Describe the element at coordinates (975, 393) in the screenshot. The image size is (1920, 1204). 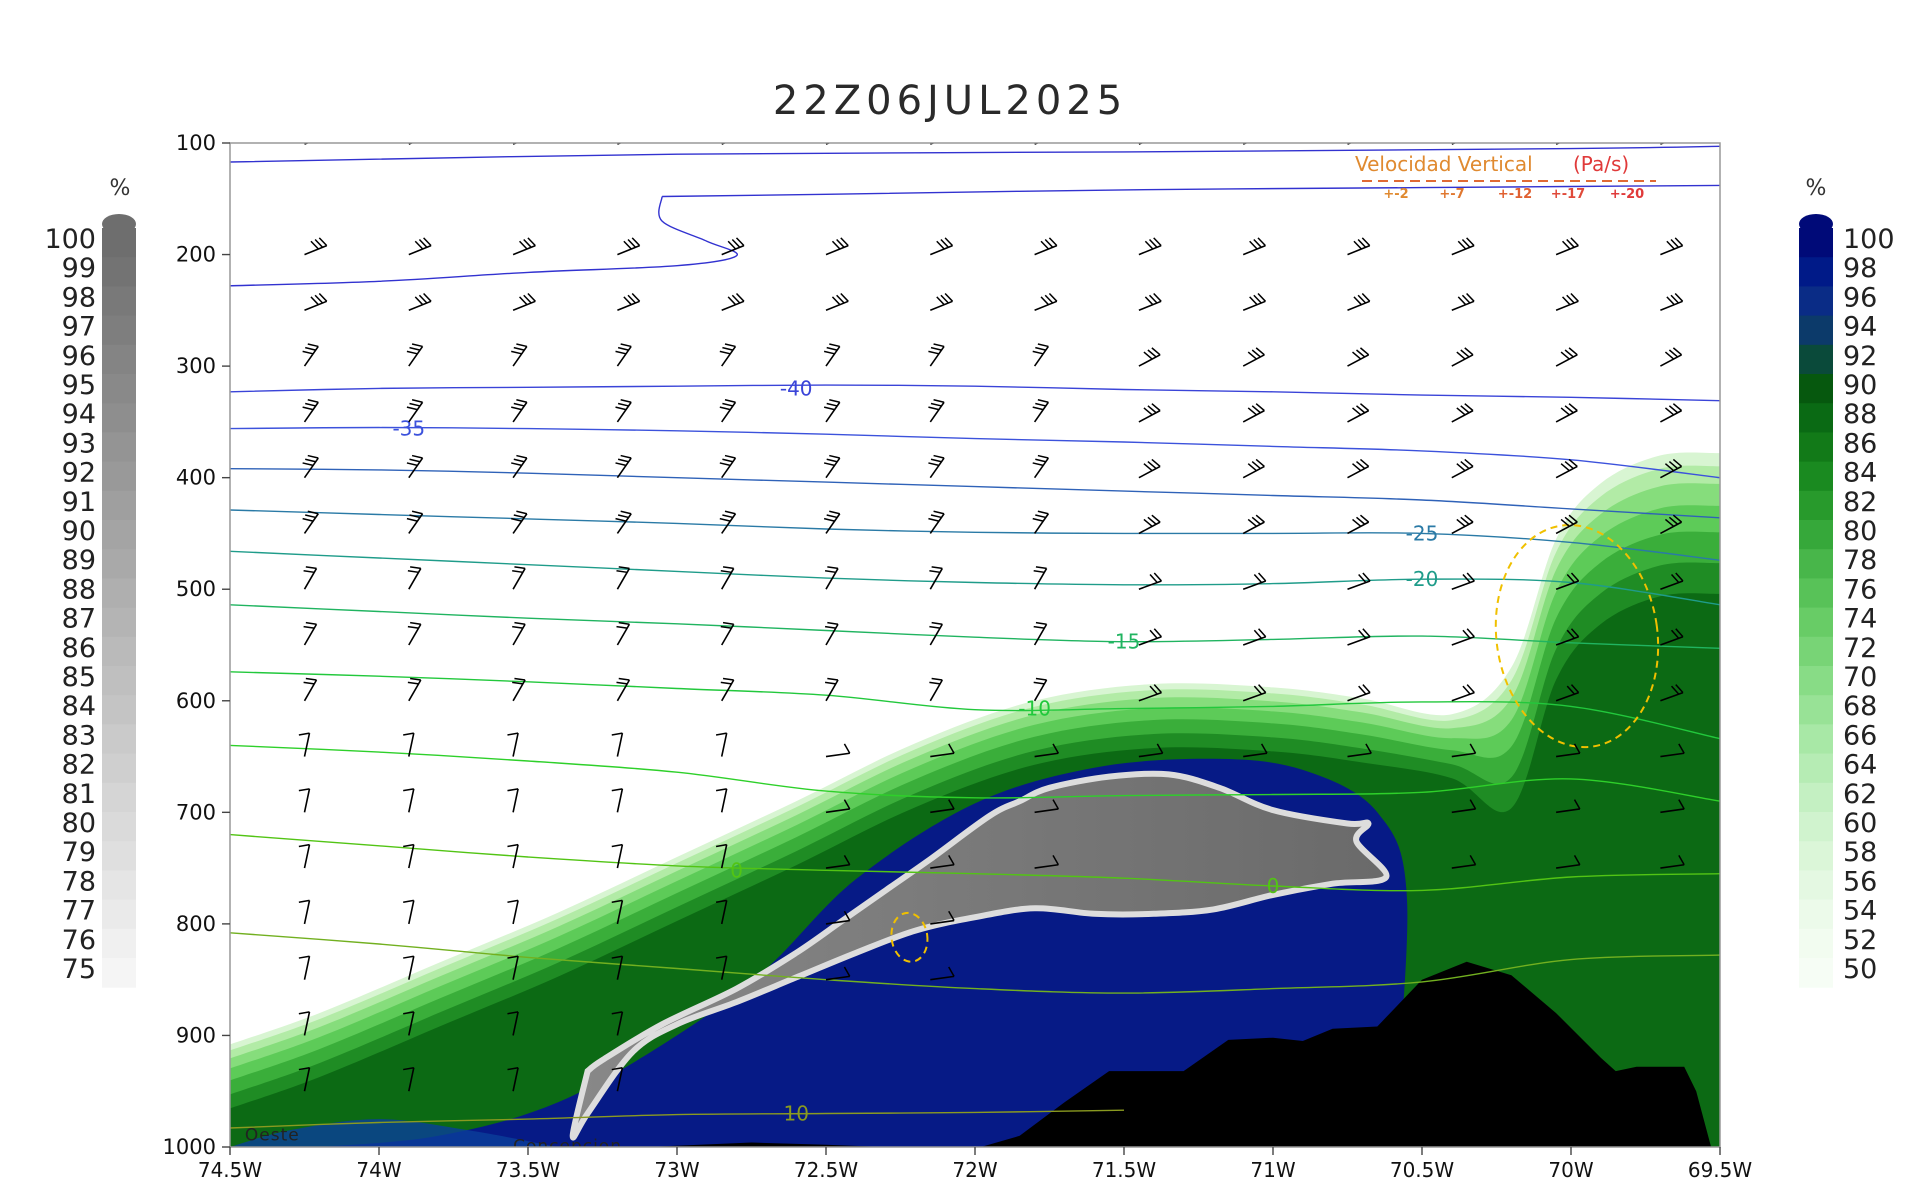
I see `isotherm--40` at that location.